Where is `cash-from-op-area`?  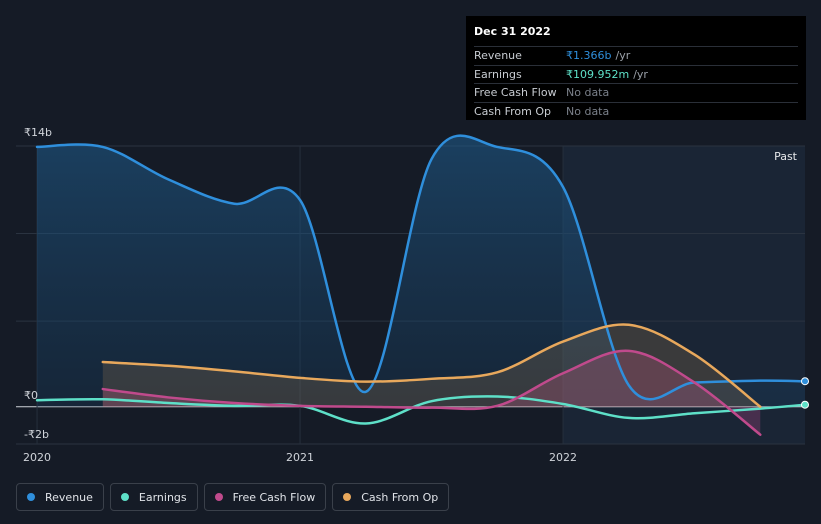
cash-from-op-area is located at coordinates (431, 365).